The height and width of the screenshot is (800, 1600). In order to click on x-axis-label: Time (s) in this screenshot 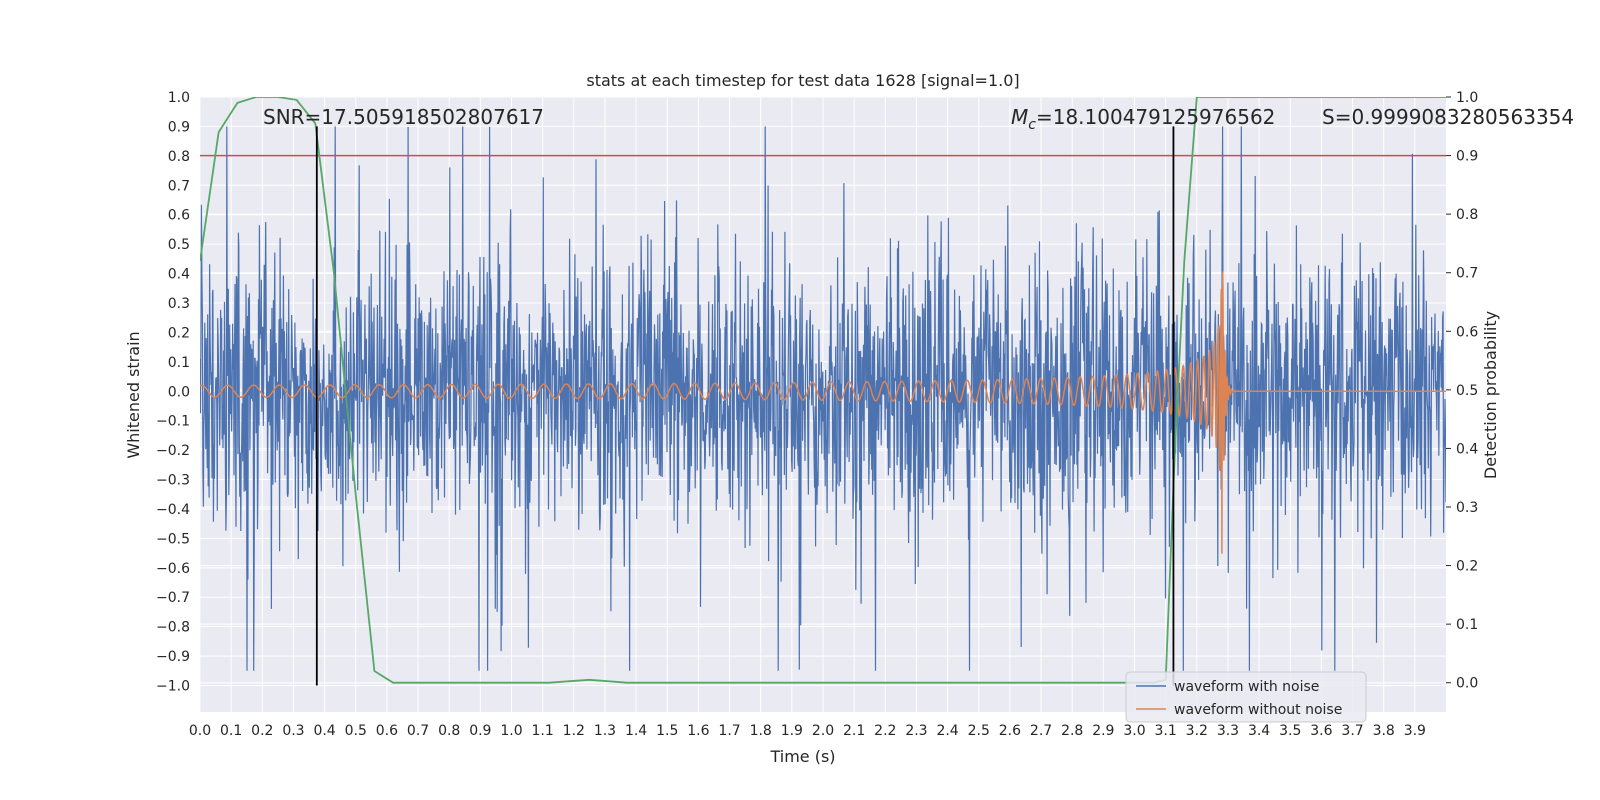, I will do `click(802, 756)`.